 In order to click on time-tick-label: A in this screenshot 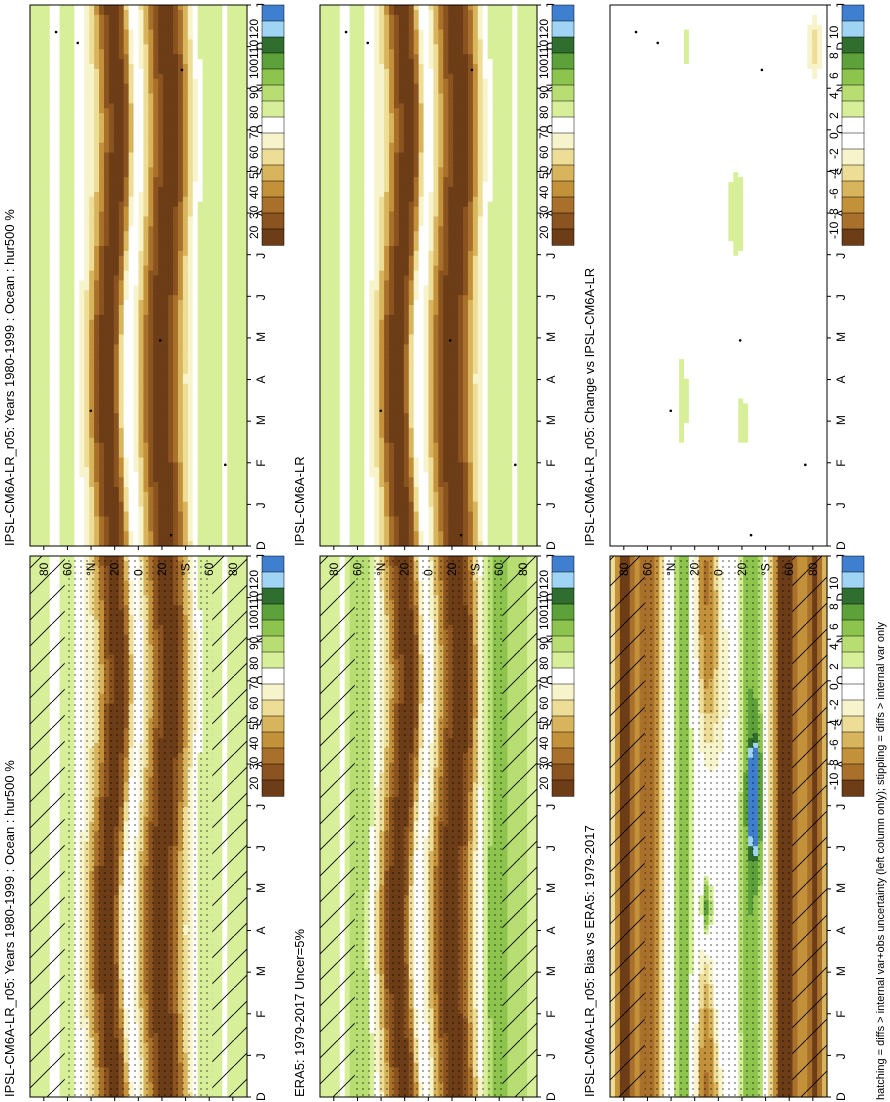, I will do `click(261, 931)`.